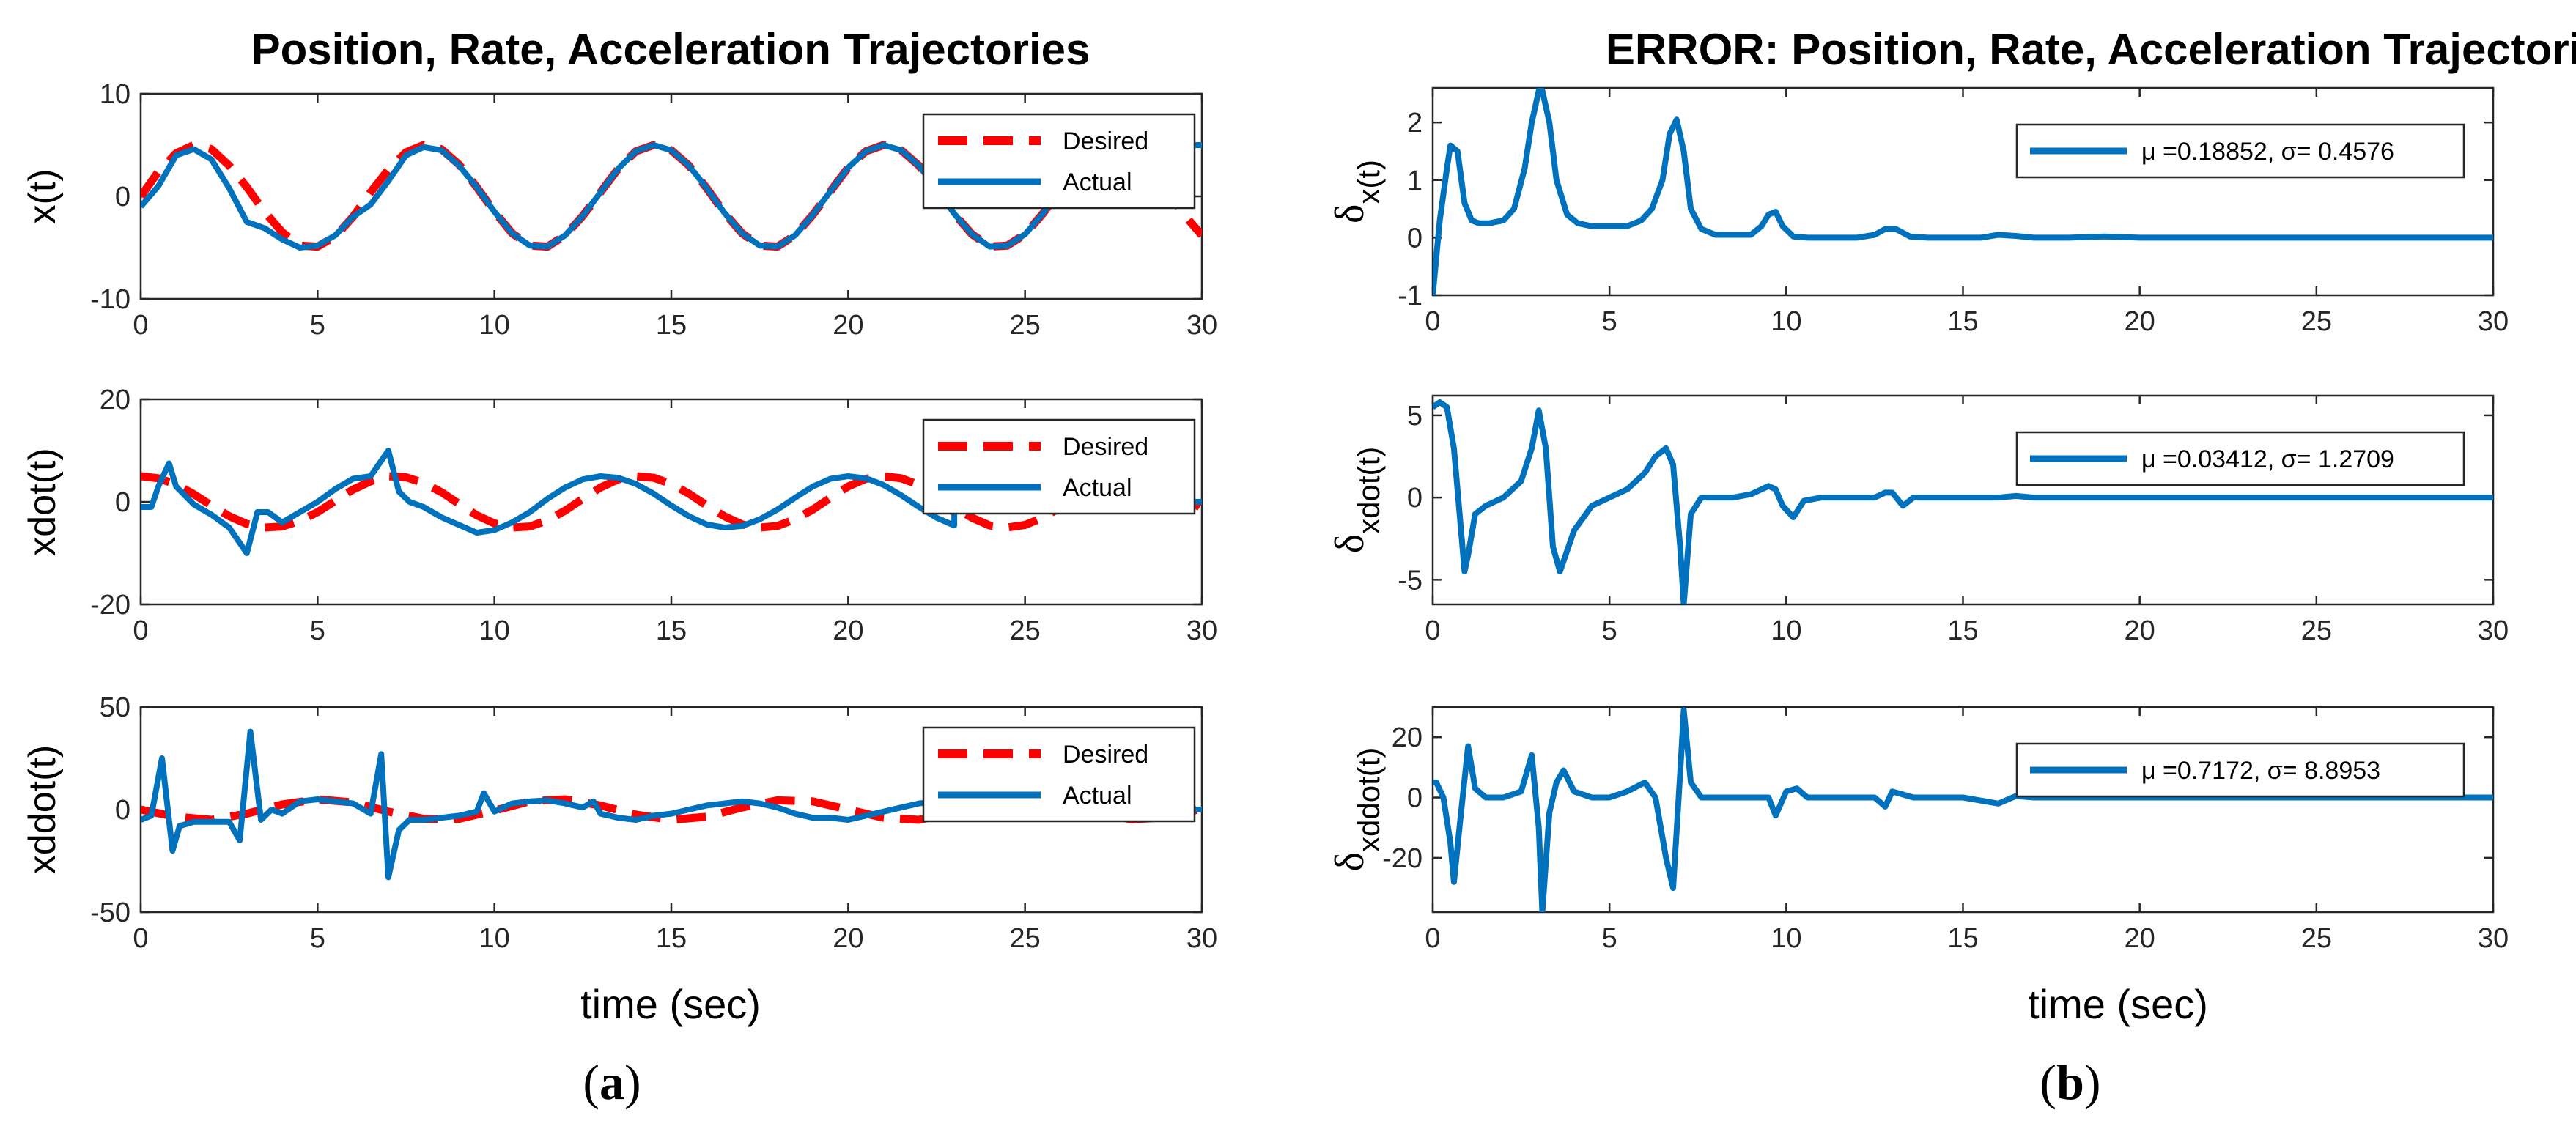  I want to click on y-axis-label: δx(t), so click(1356, 191).